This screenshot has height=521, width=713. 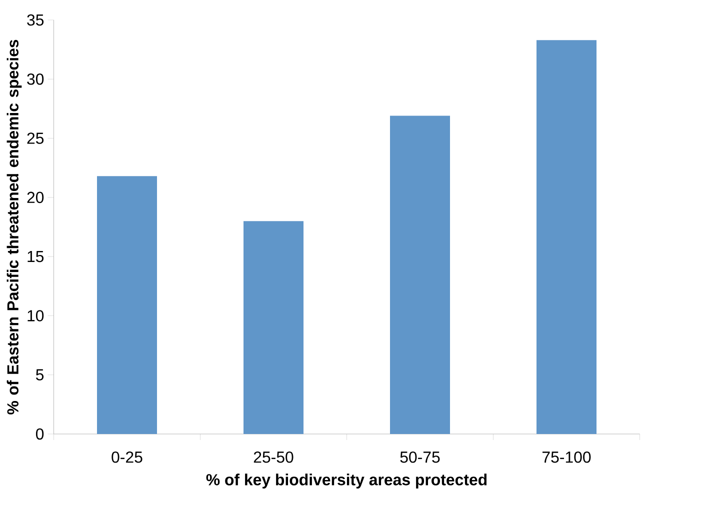 What do you see at coordinates (35, 79) in the screenshot?
I see `y-tick-label: 30` at bounding box center [35, 79].